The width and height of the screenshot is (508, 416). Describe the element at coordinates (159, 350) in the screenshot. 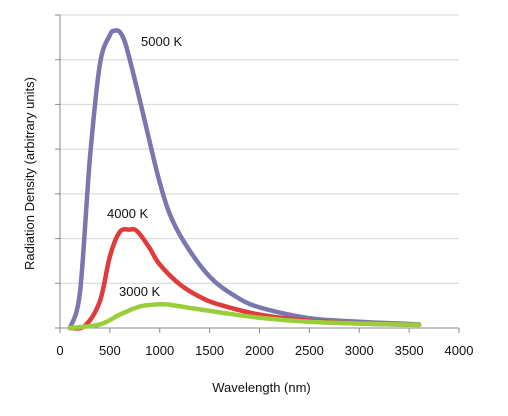

I see `x-tick-label: 1000` at that location.